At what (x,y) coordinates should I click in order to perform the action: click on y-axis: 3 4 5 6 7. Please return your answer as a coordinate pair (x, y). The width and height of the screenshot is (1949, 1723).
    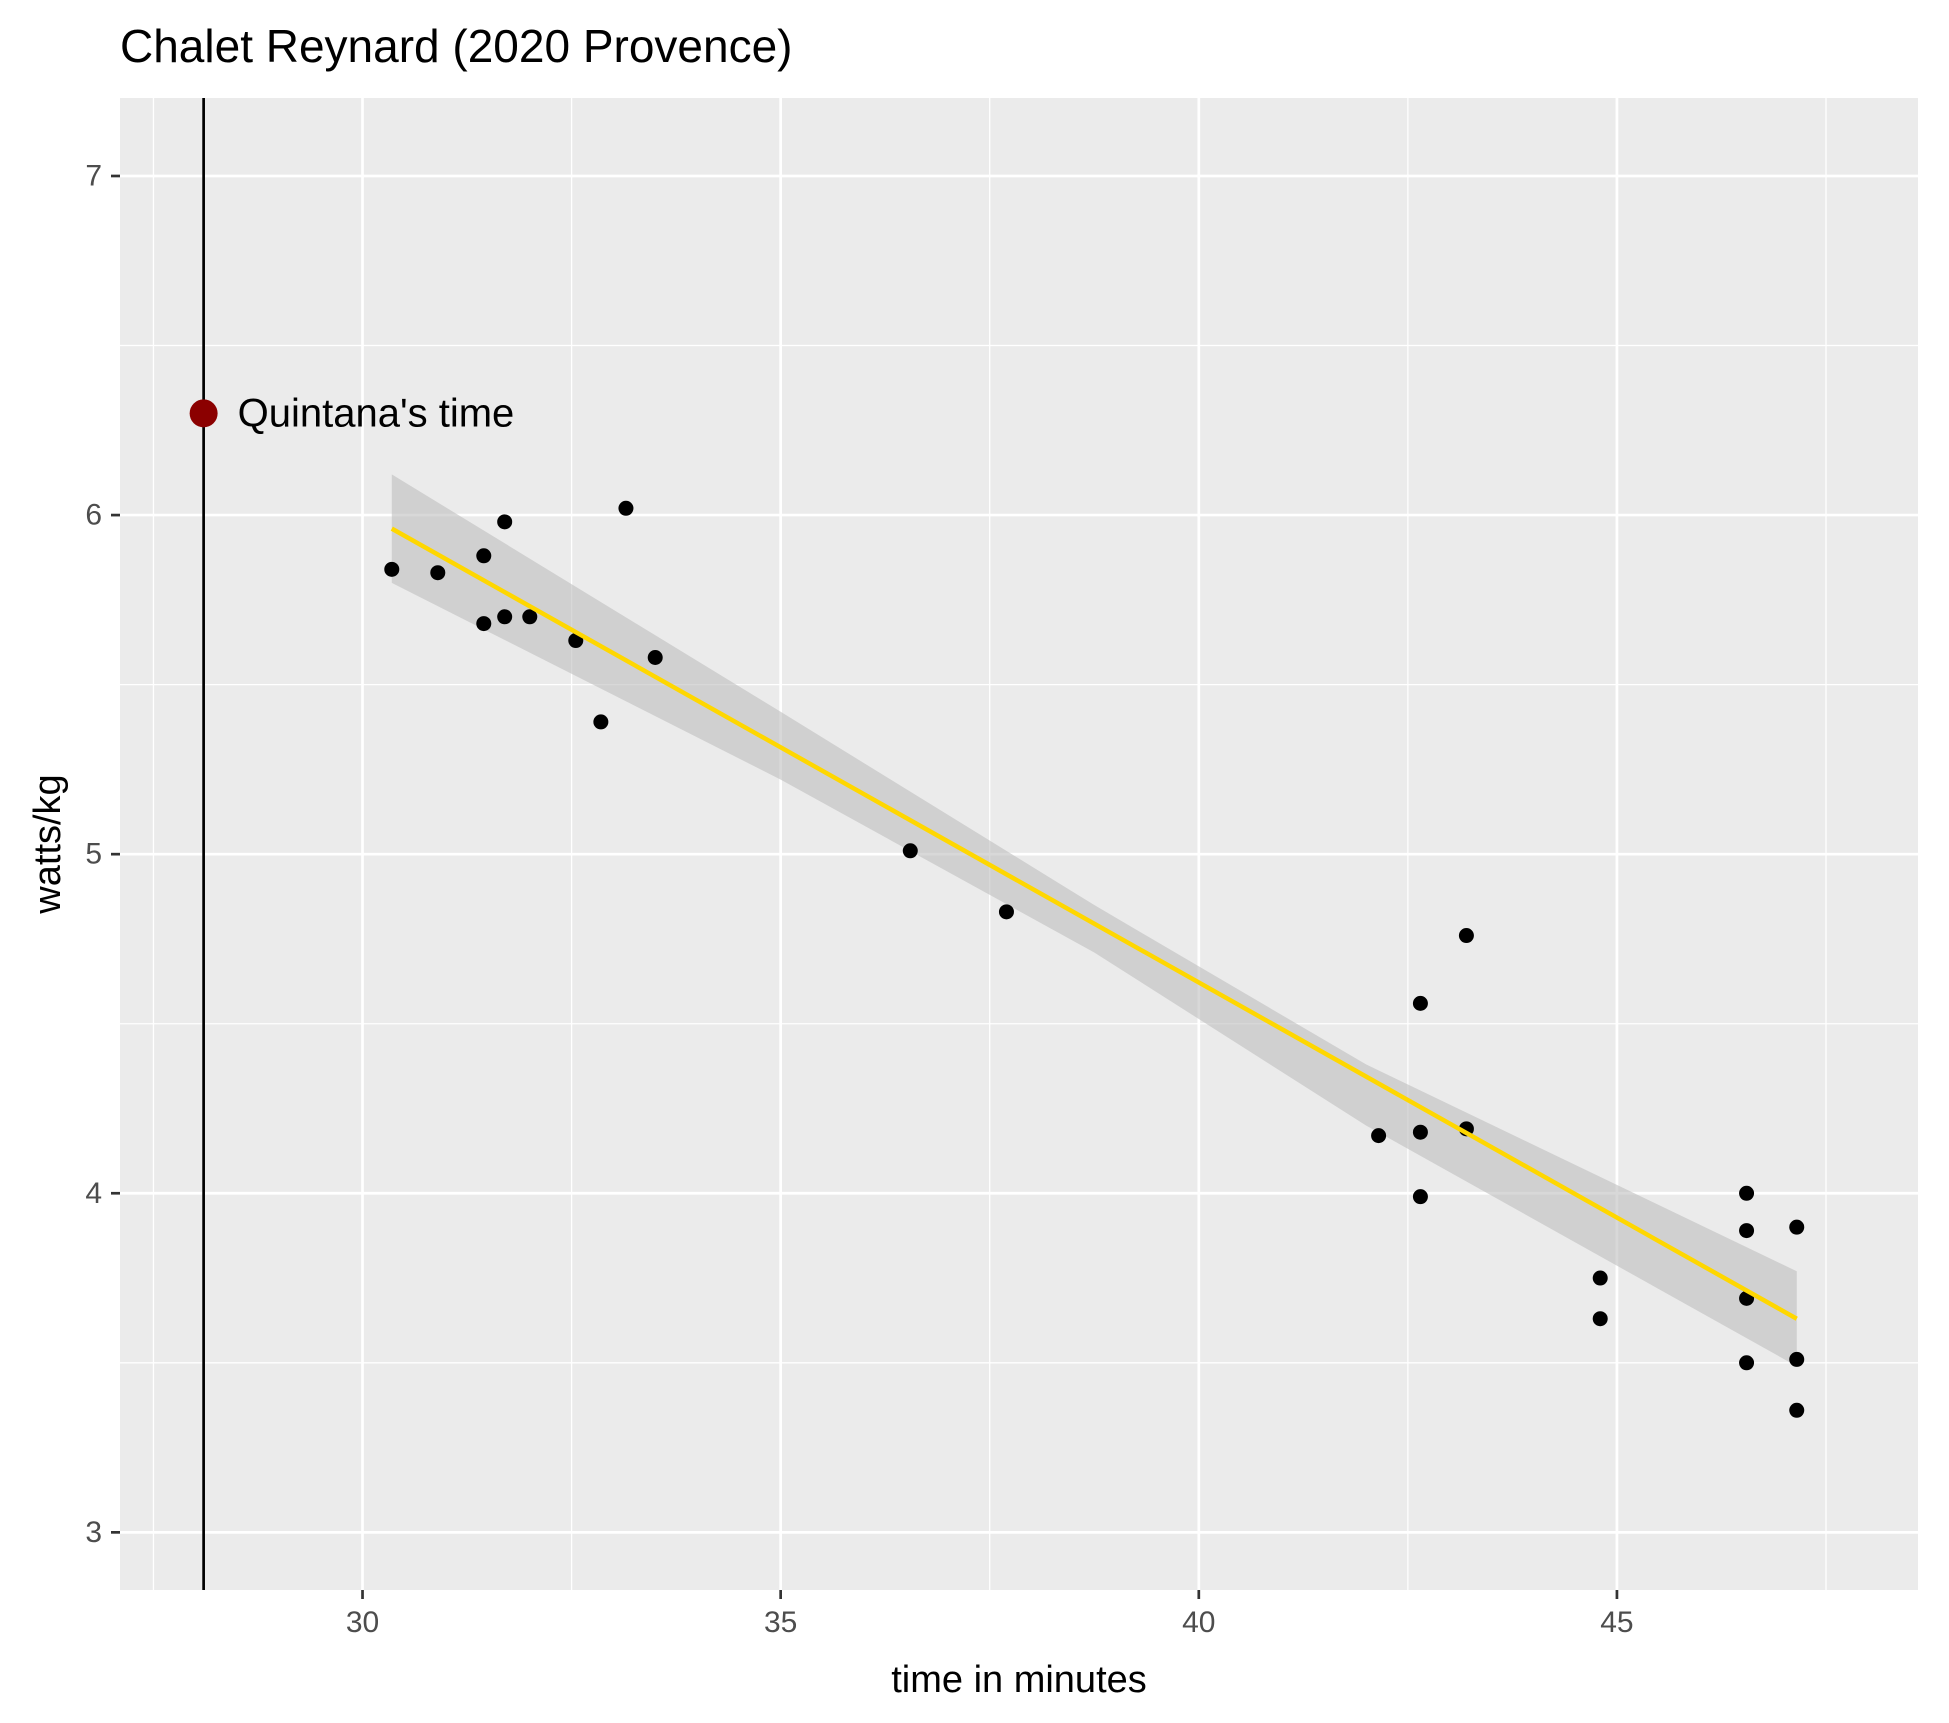
    Looking at the image, I should click on (102, 854).